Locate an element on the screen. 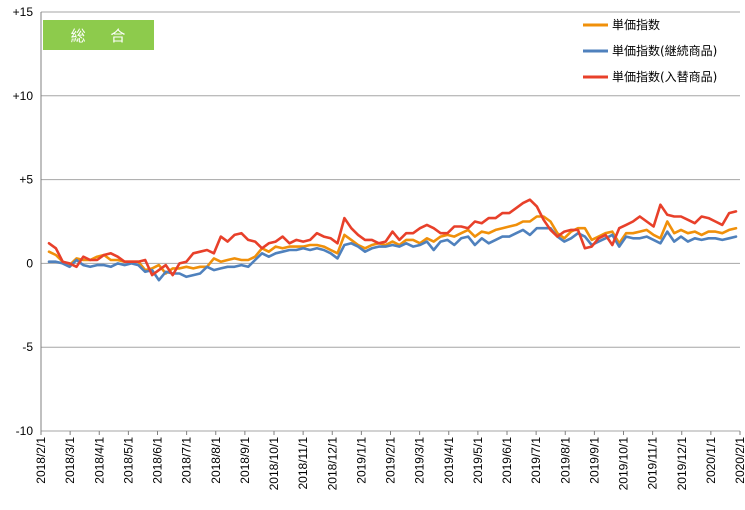  x-tick-label: 2019/8/1 is located at coordinates (565, 460).